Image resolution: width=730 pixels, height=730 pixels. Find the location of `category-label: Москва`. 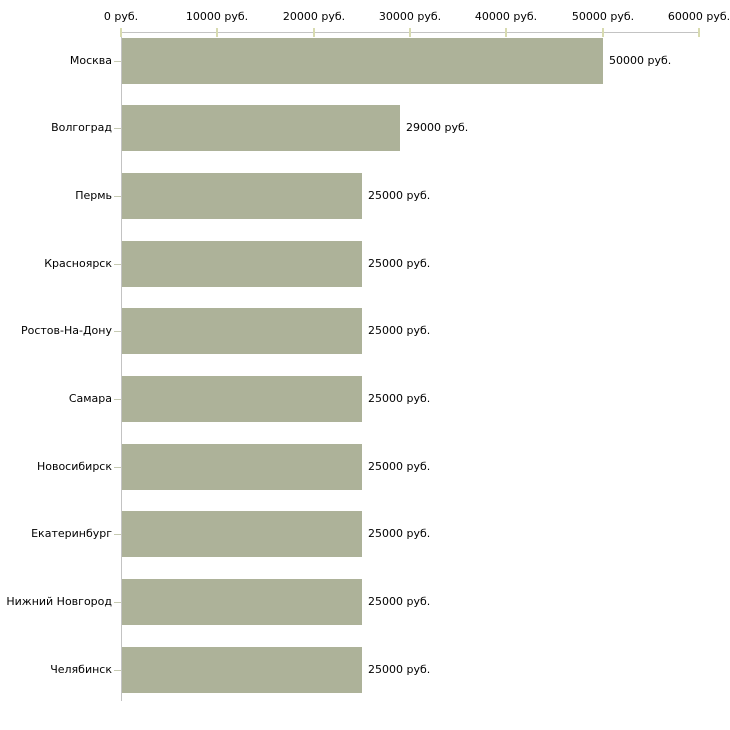

category-label: Москва is located at coordinates (90, 60).